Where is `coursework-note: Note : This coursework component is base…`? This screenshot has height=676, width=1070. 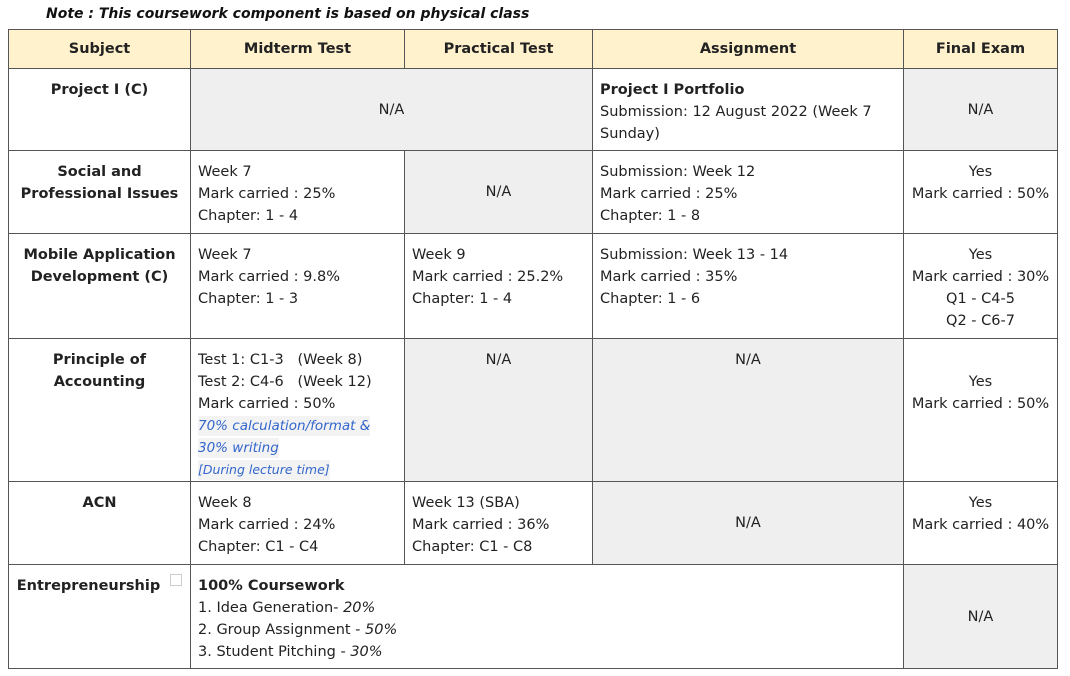 coursework-note: Note : This coursework component is base… is located at coordinates (288, 14).